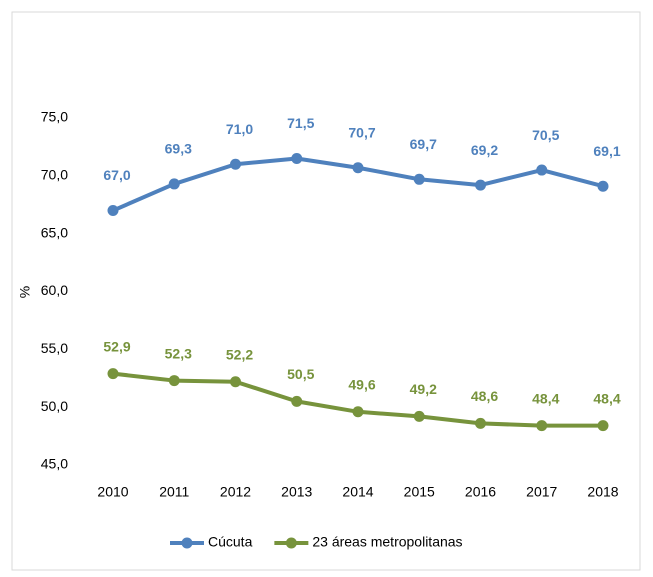  Describe the element at coordinates (178, 353) in the screenshot. I see `data-label: 52,3` at that location.